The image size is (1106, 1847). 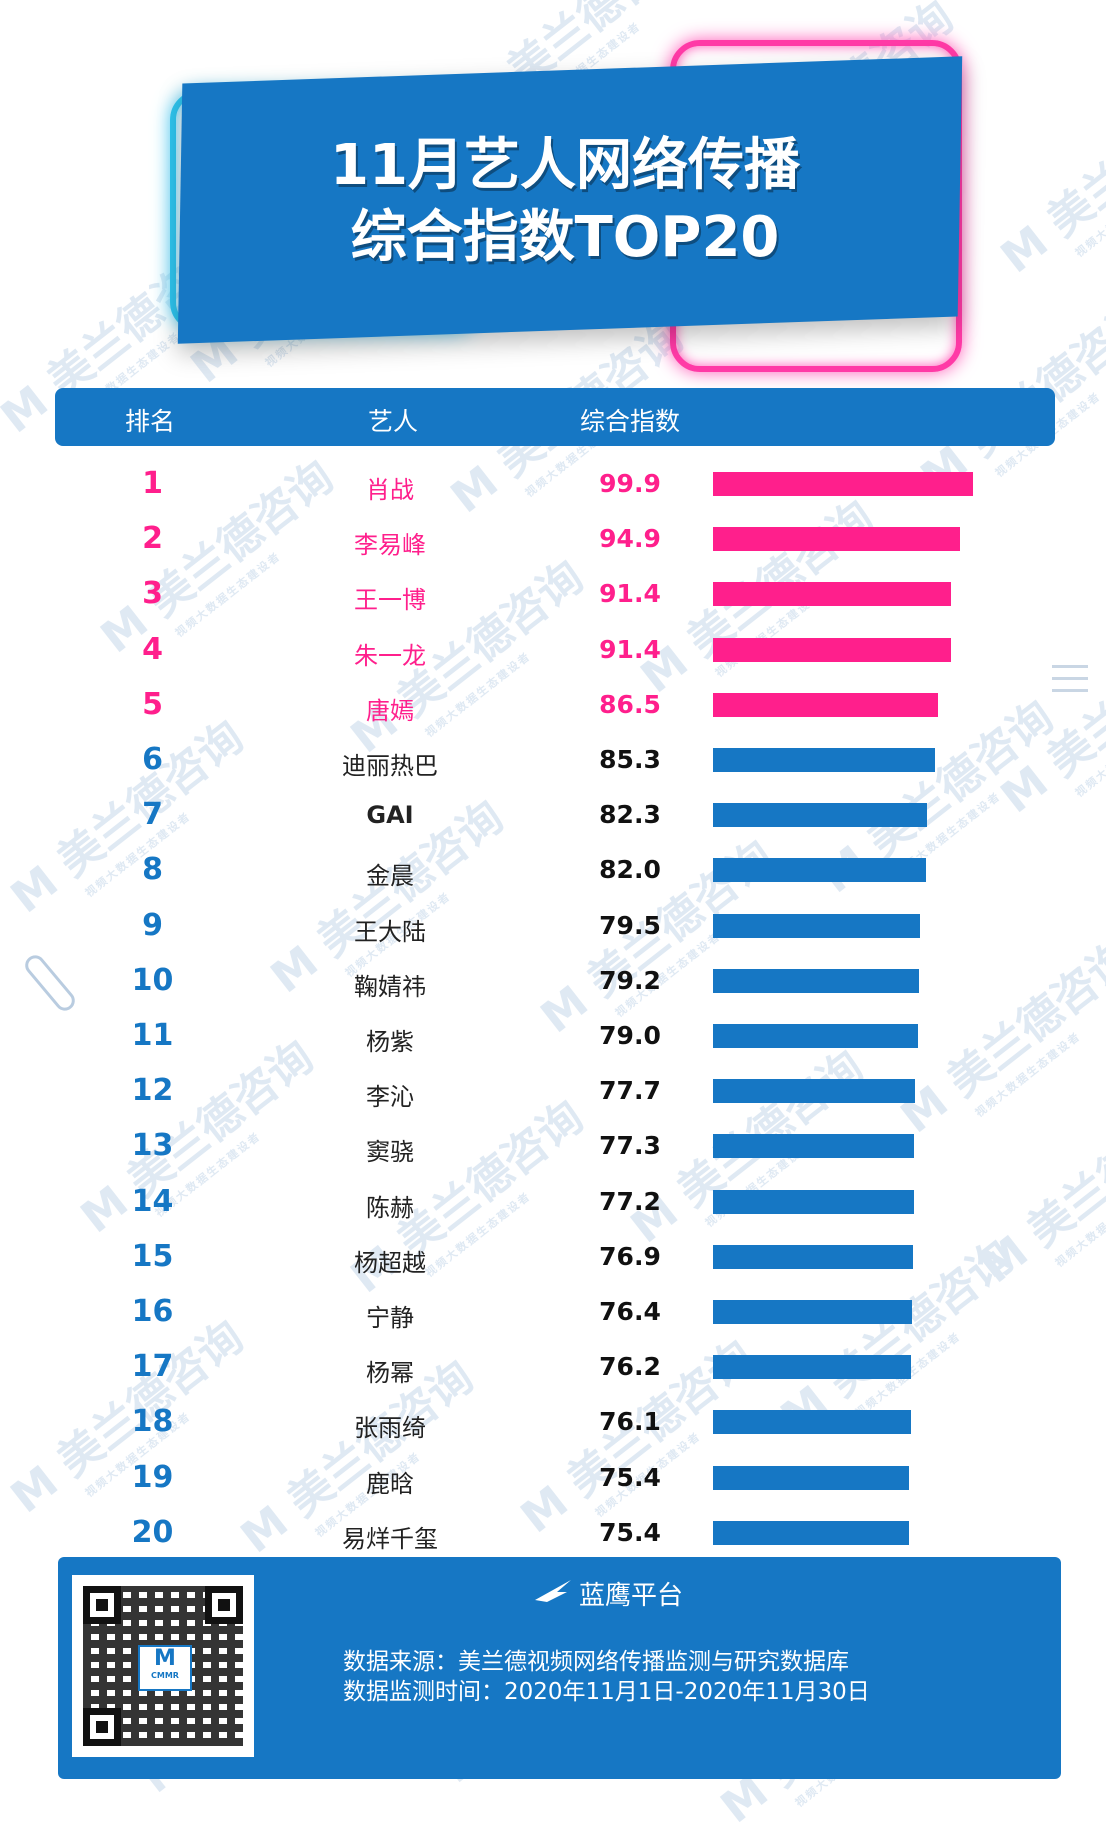 What do you see at coordinates (630, 1256) in the screenshot?
I see `index-value: 76.9` at bounding box center [630, 1256].